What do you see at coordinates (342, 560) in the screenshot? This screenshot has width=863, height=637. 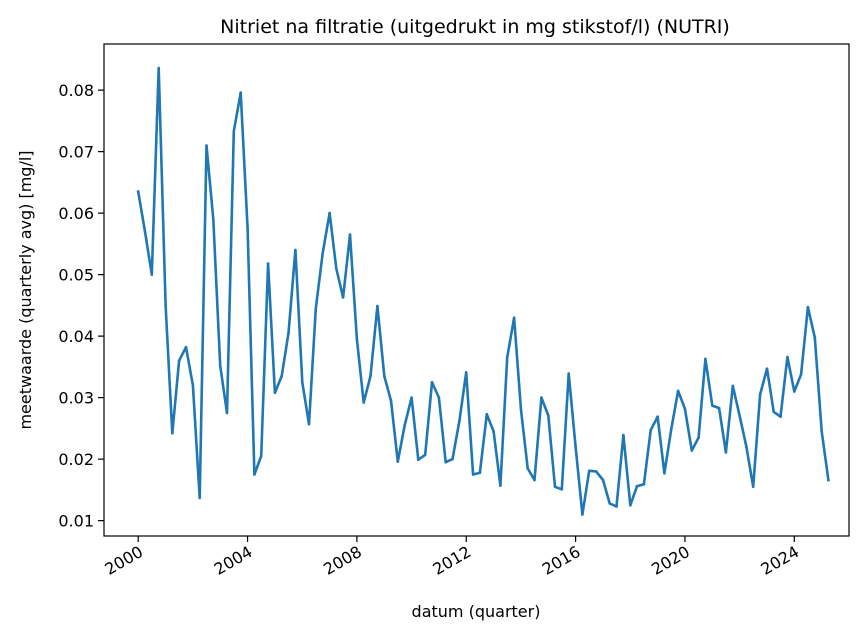 I see `x-tick-label: 2008` at bounding box center [342, 560].